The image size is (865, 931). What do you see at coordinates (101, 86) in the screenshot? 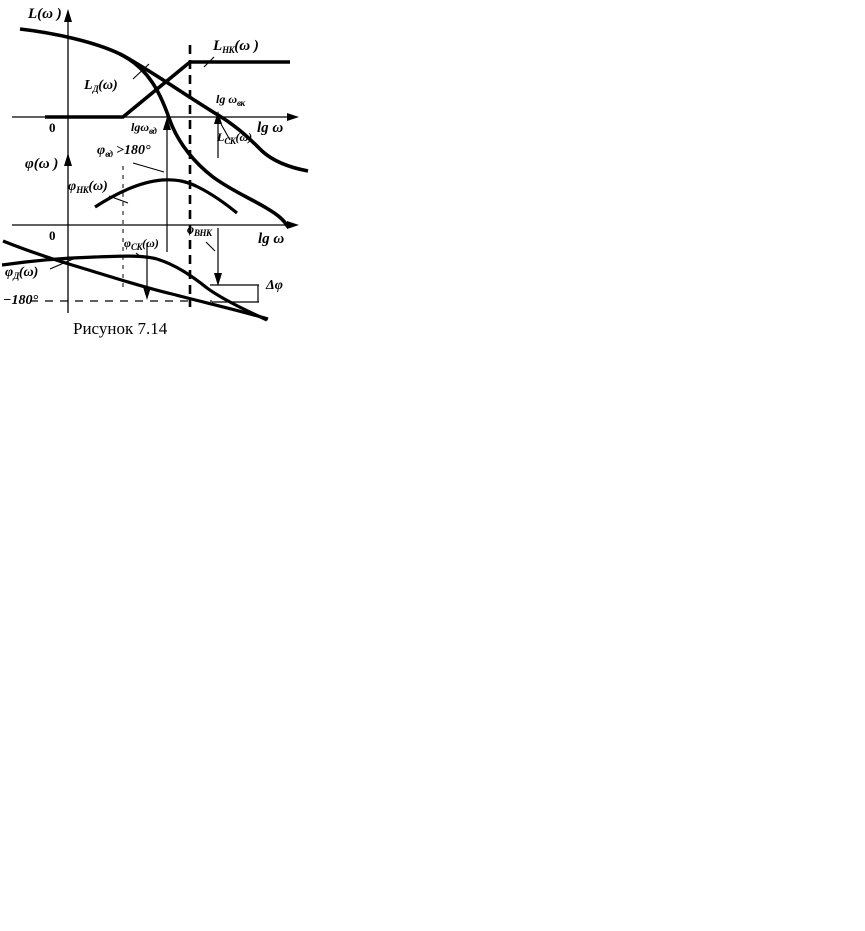
I see `label-L-d: LД(ω)` at bounding box center [101, 86].